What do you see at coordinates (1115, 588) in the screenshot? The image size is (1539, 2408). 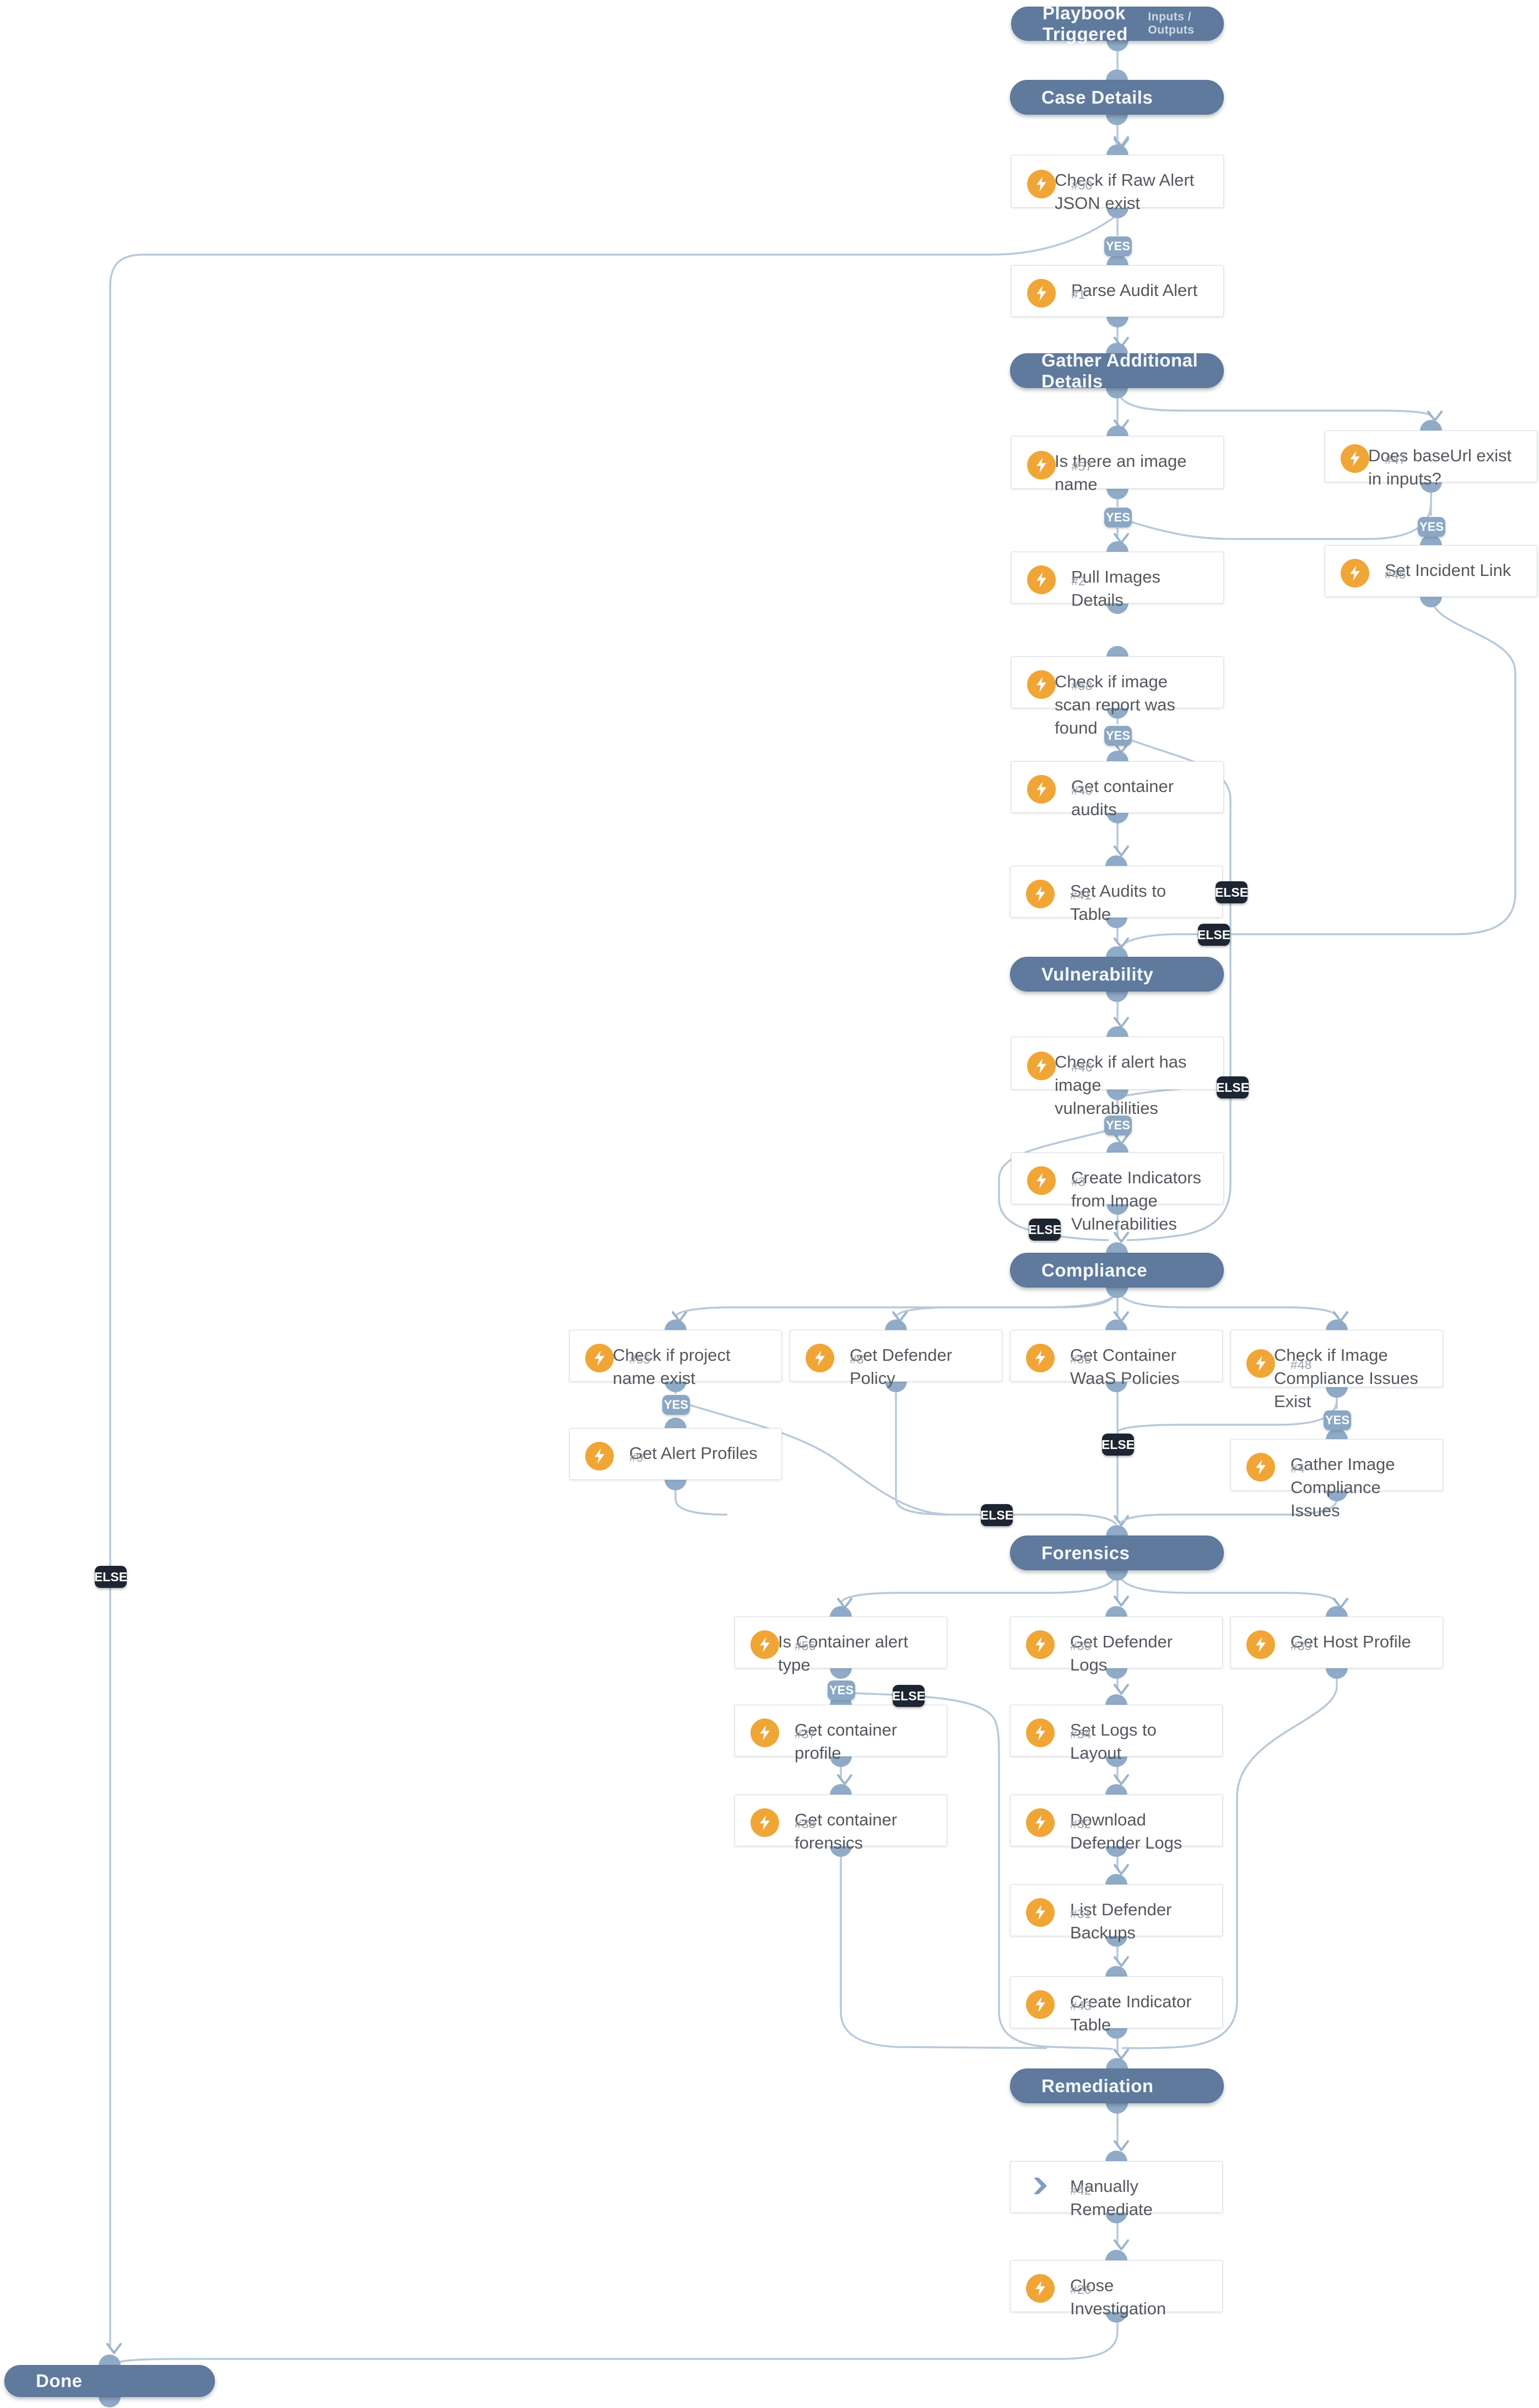 I see `node-title: Pull Images Details` at bounding box center [1115, 588].